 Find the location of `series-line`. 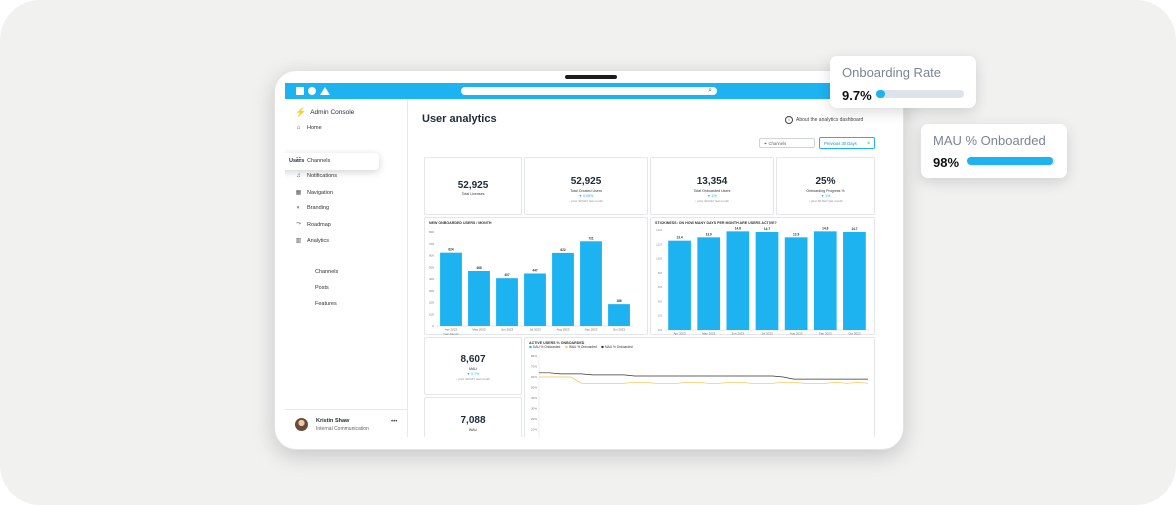

series-line is located at coordinates (703, 376).